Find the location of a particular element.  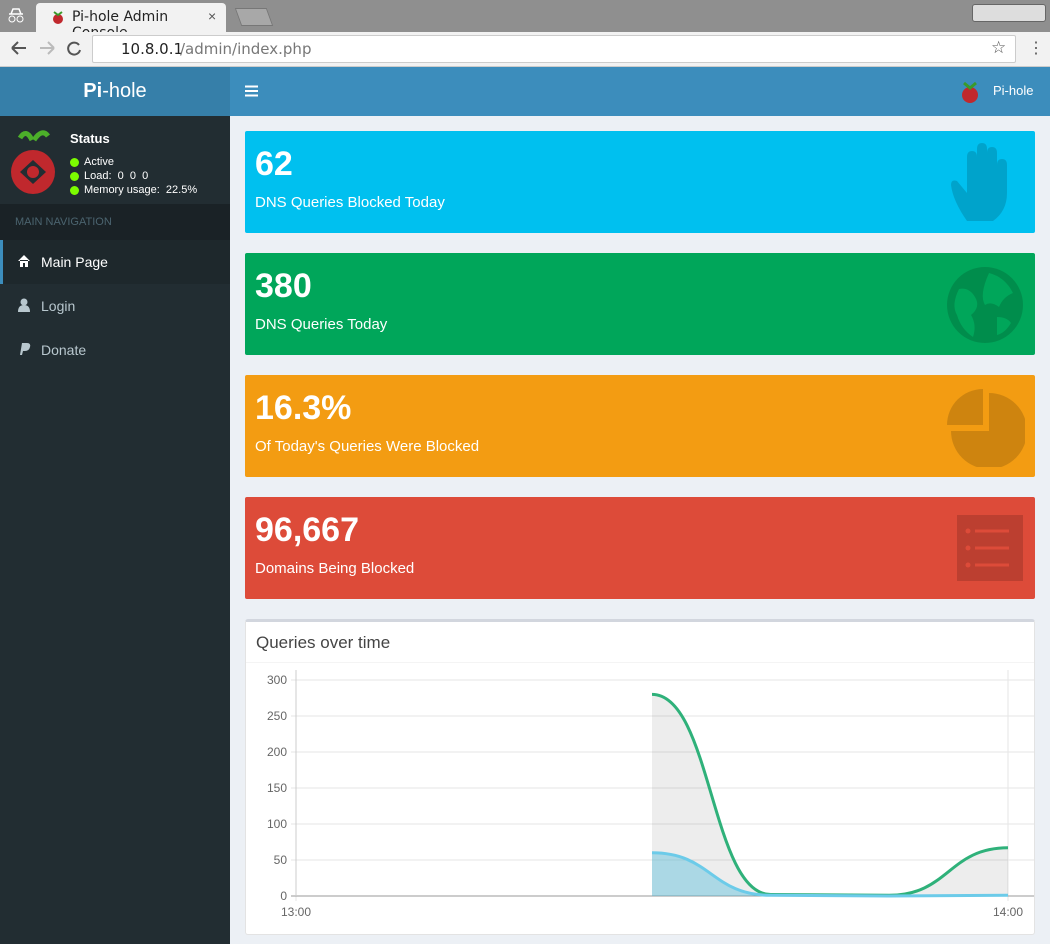

series-line is located at coordinates (830, 874).